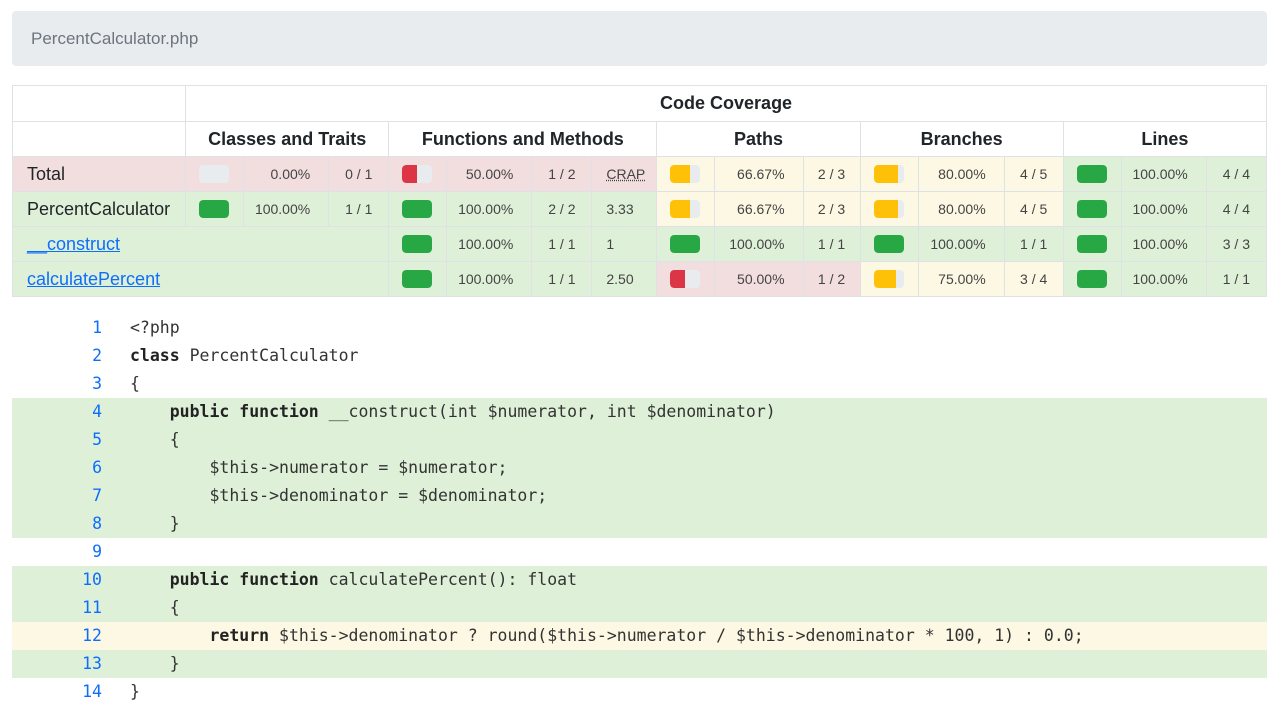  I want to click on methods-frac: 2 / 2, so click(562, 209).